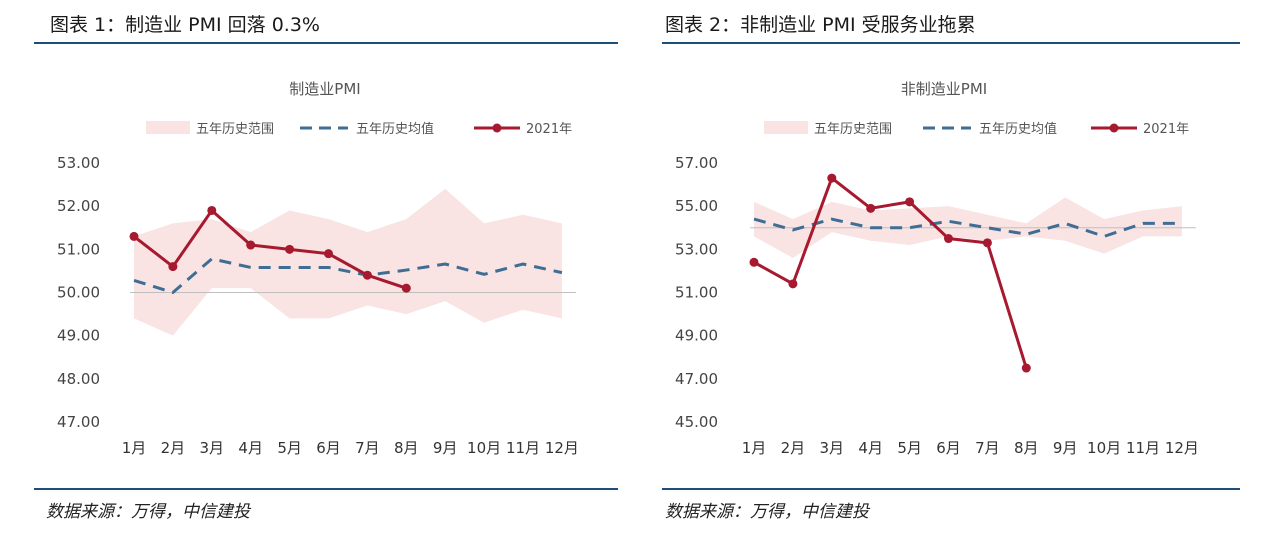 The height and width of the screenshot is (544, 1280). I want to click on y-tick-label: 50.00, so click(78, 293).